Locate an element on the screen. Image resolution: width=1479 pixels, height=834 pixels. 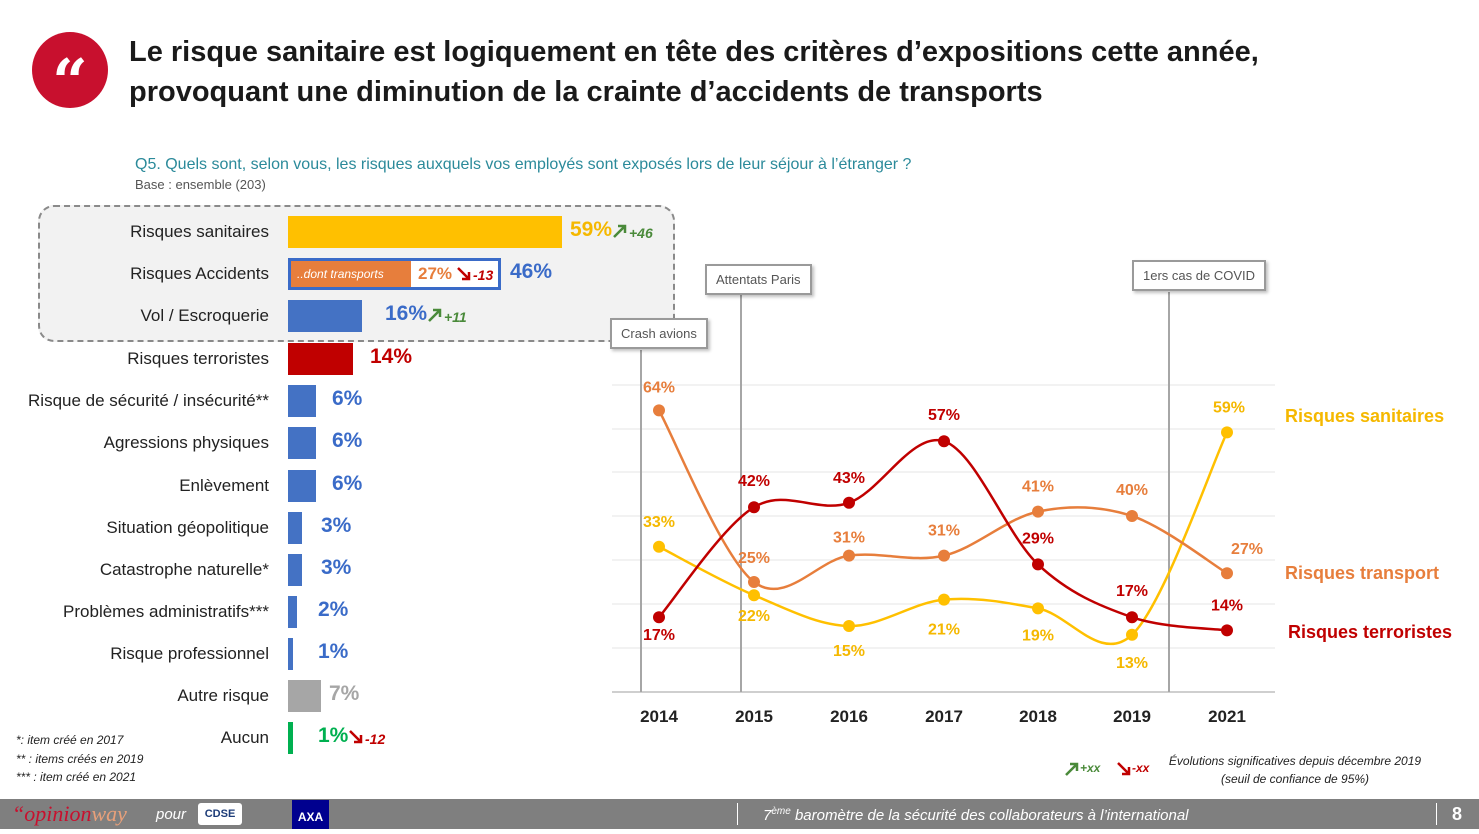
axa-logo: AXA is located at coordinates (310, 814).